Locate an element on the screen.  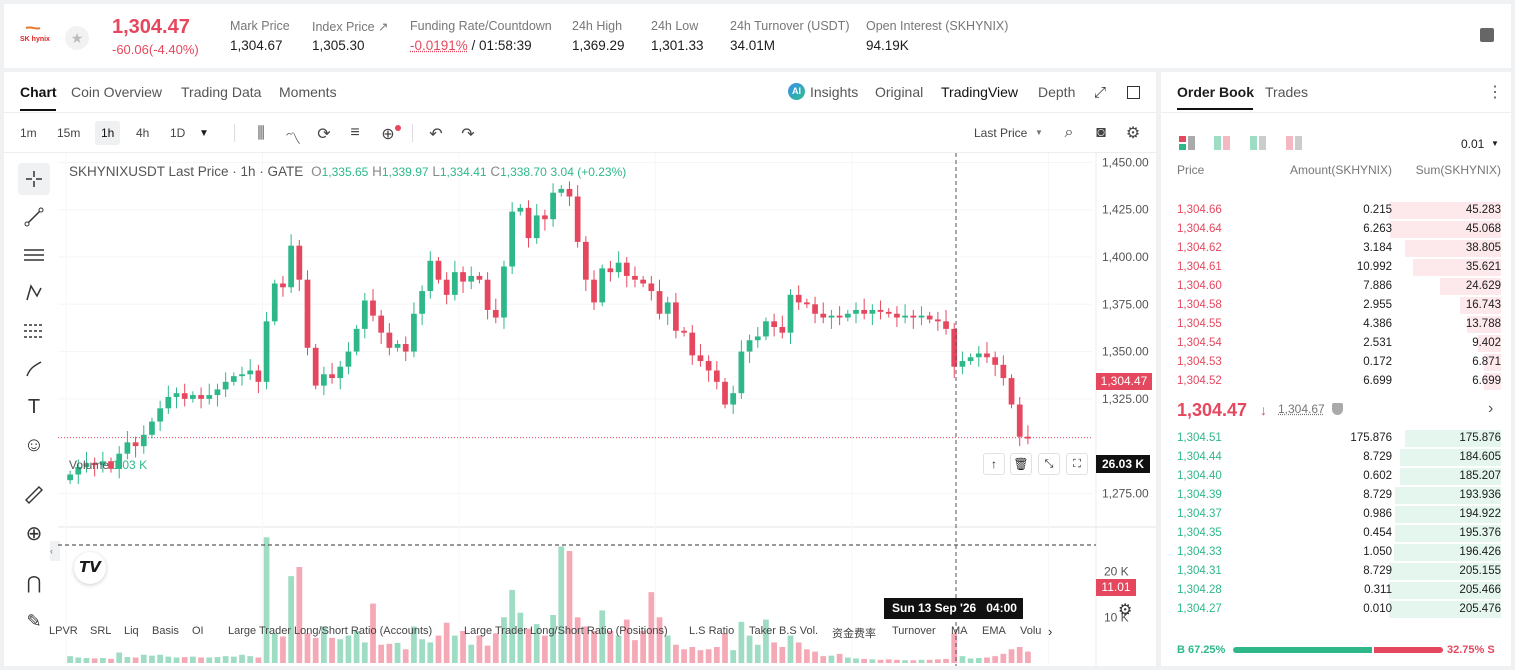
order-price: 1,304.37 is located at coordinates (1199, 514).